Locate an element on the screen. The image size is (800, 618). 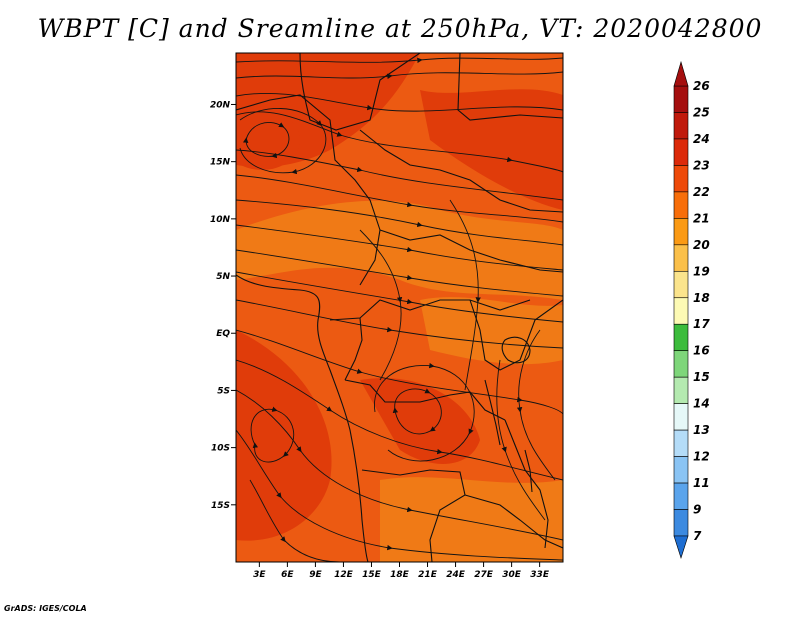
lon-label: 27E is located at coordinates (484, 575).